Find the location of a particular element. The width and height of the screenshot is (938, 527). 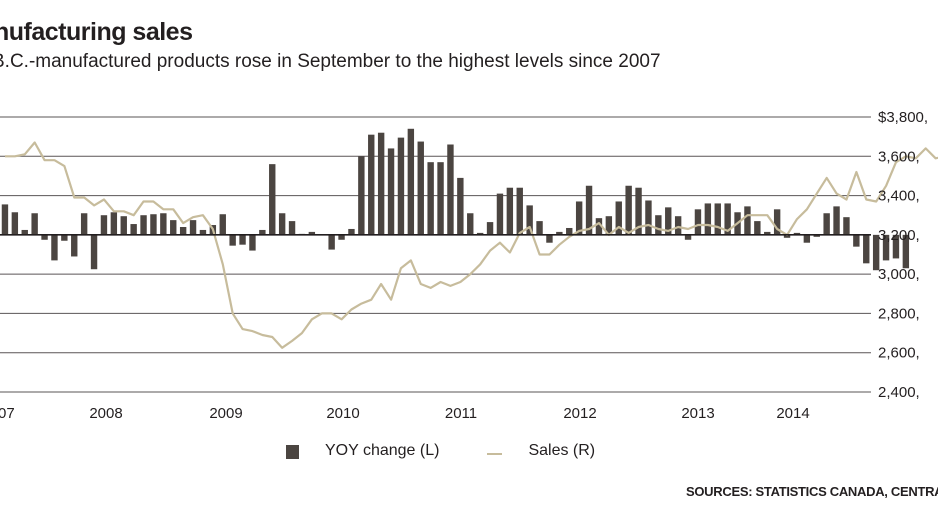

x-tick-label-7: 2014 is located at coordinates (792, 413).